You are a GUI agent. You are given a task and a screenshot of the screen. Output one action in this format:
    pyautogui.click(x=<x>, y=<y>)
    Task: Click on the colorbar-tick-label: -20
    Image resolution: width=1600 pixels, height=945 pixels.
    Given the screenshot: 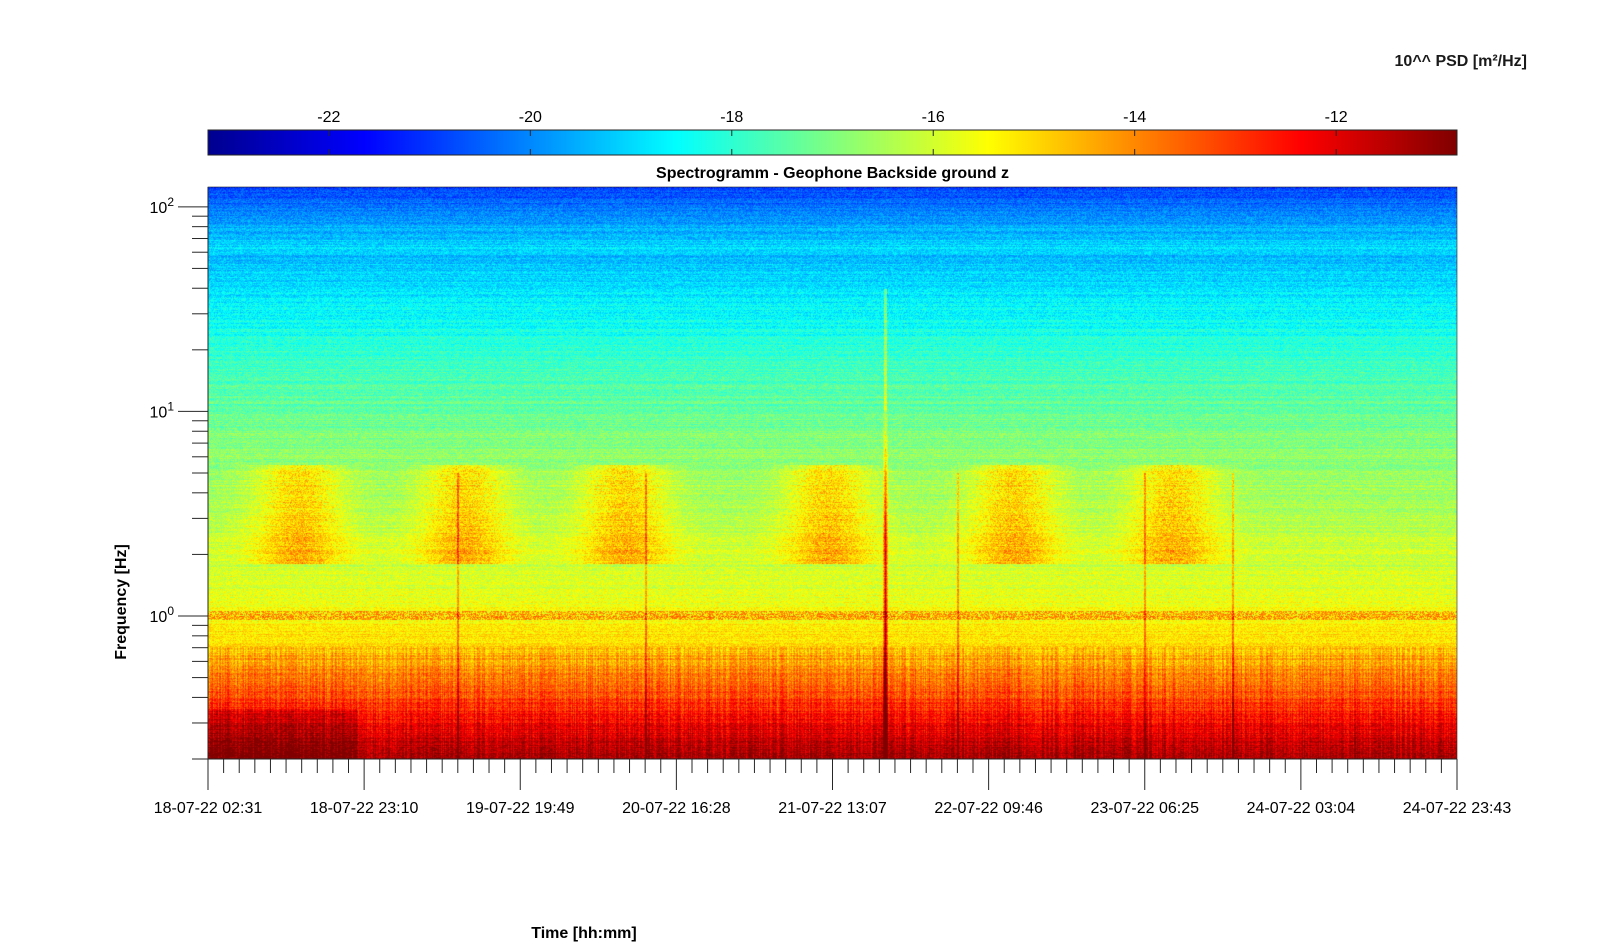 What is the action you would take?
    pyautogui.click(x=530, y=117)
    